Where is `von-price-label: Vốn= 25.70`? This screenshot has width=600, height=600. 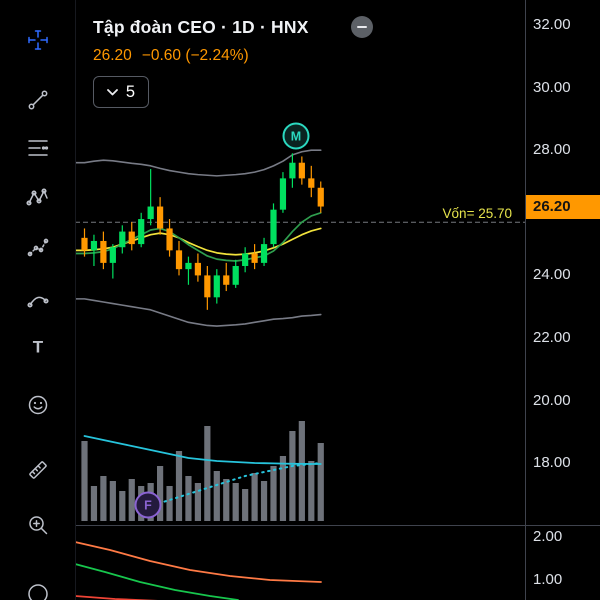
von-price-label: Vốn= 25.70 is located at coordinates (477, 213).